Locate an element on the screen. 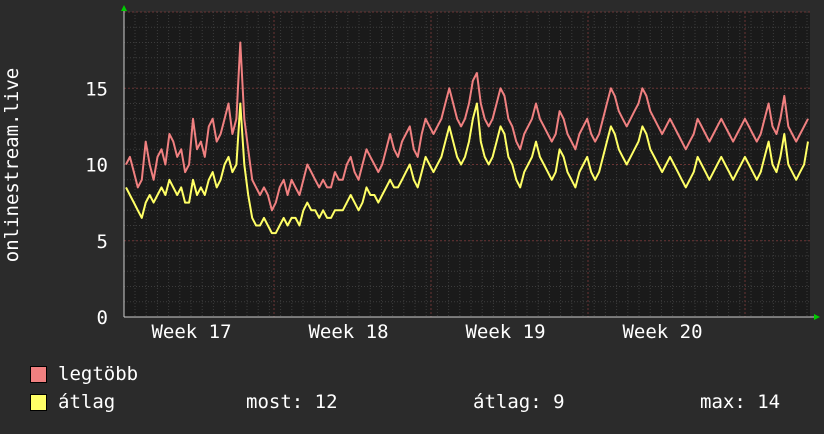  legend-swatch-max is located at coordinates (38, 374).